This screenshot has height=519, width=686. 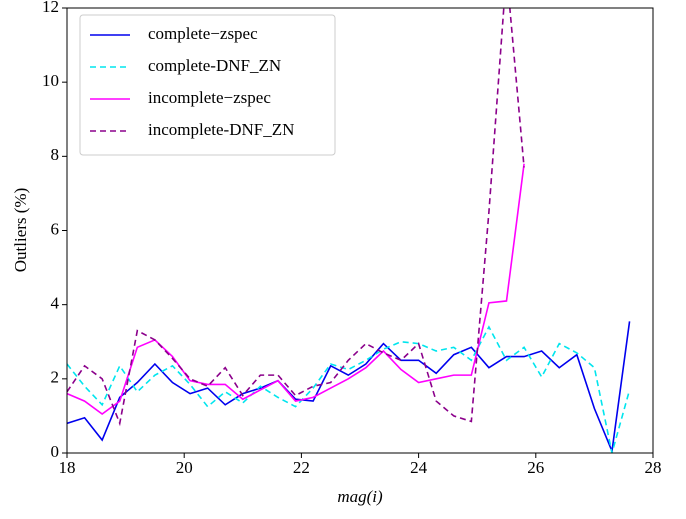 What do you see at coordinates (301, 467) in the screenshot?
I see `x-tick-label: 22` at bounding box center [301, 467].